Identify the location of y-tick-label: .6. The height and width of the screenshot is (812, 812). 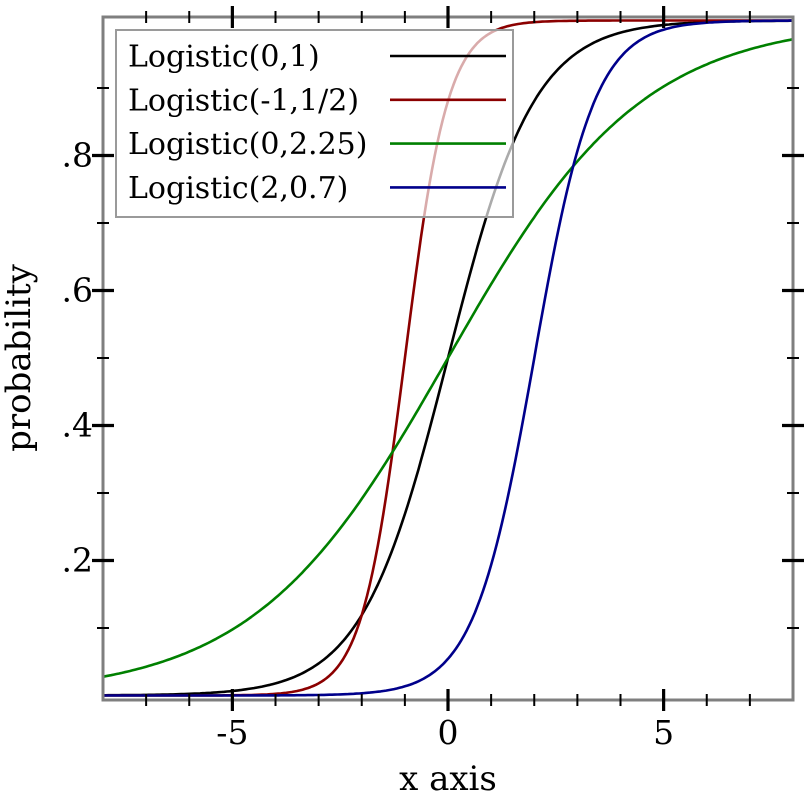
(78, 290).